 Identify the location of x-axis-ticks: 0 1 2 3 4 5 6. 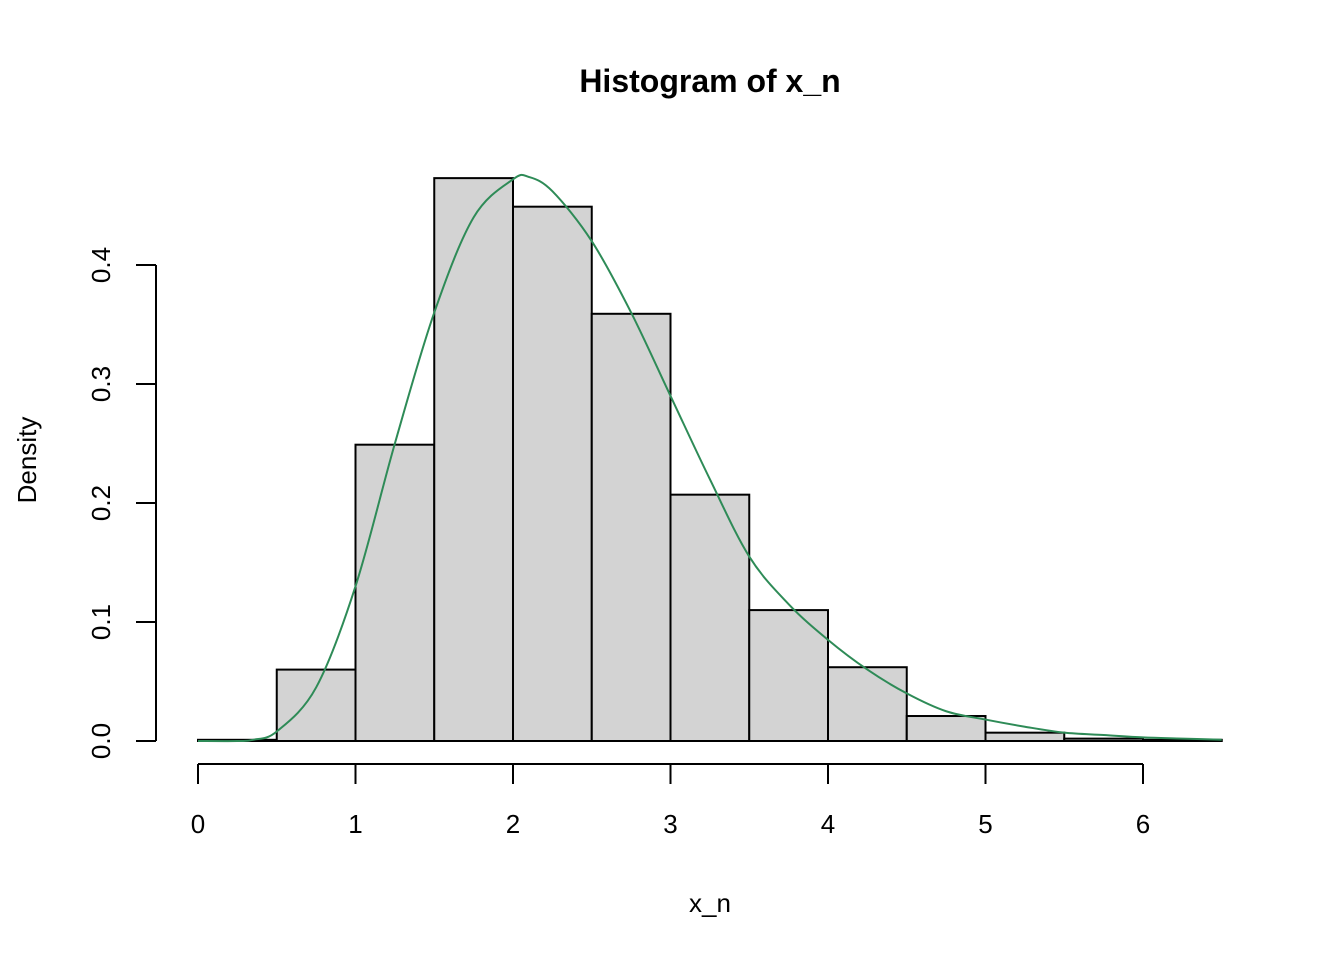
(670, 801).